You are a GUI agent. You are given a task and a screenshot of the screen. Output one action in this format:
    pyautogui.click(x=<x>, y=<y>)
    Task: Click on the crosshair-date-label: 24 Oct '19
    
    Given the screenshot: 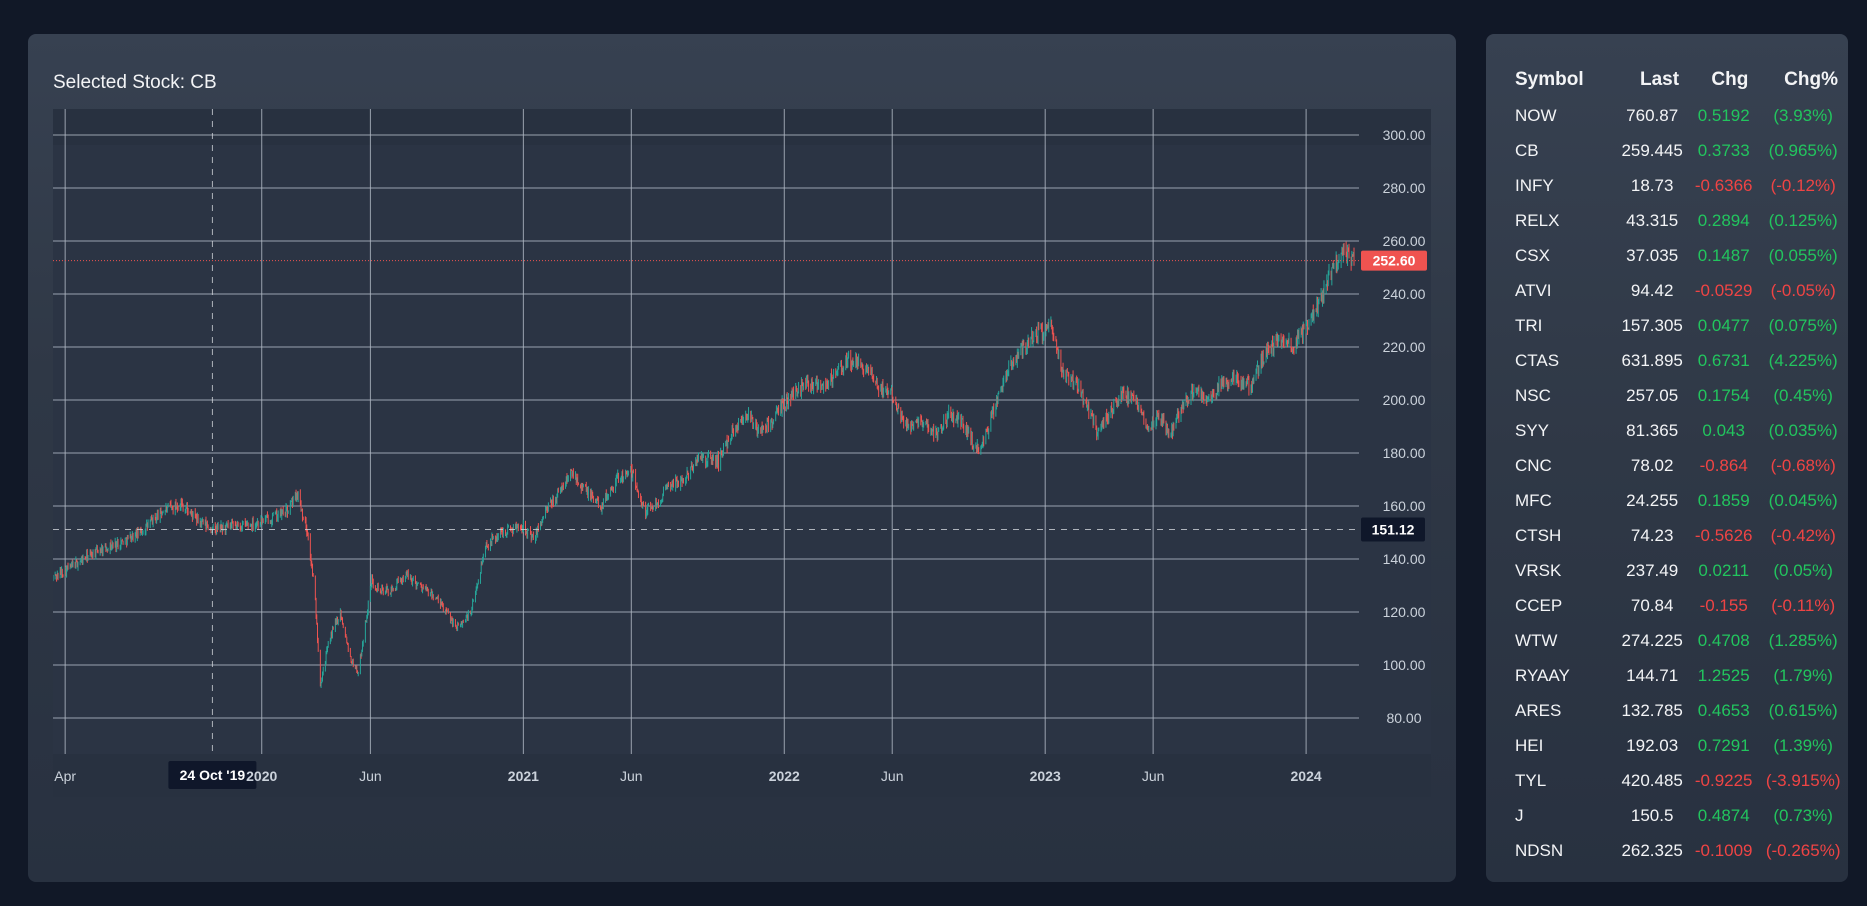 What is the action you would take?
    pyautogui.click(x=213, y=775)
    